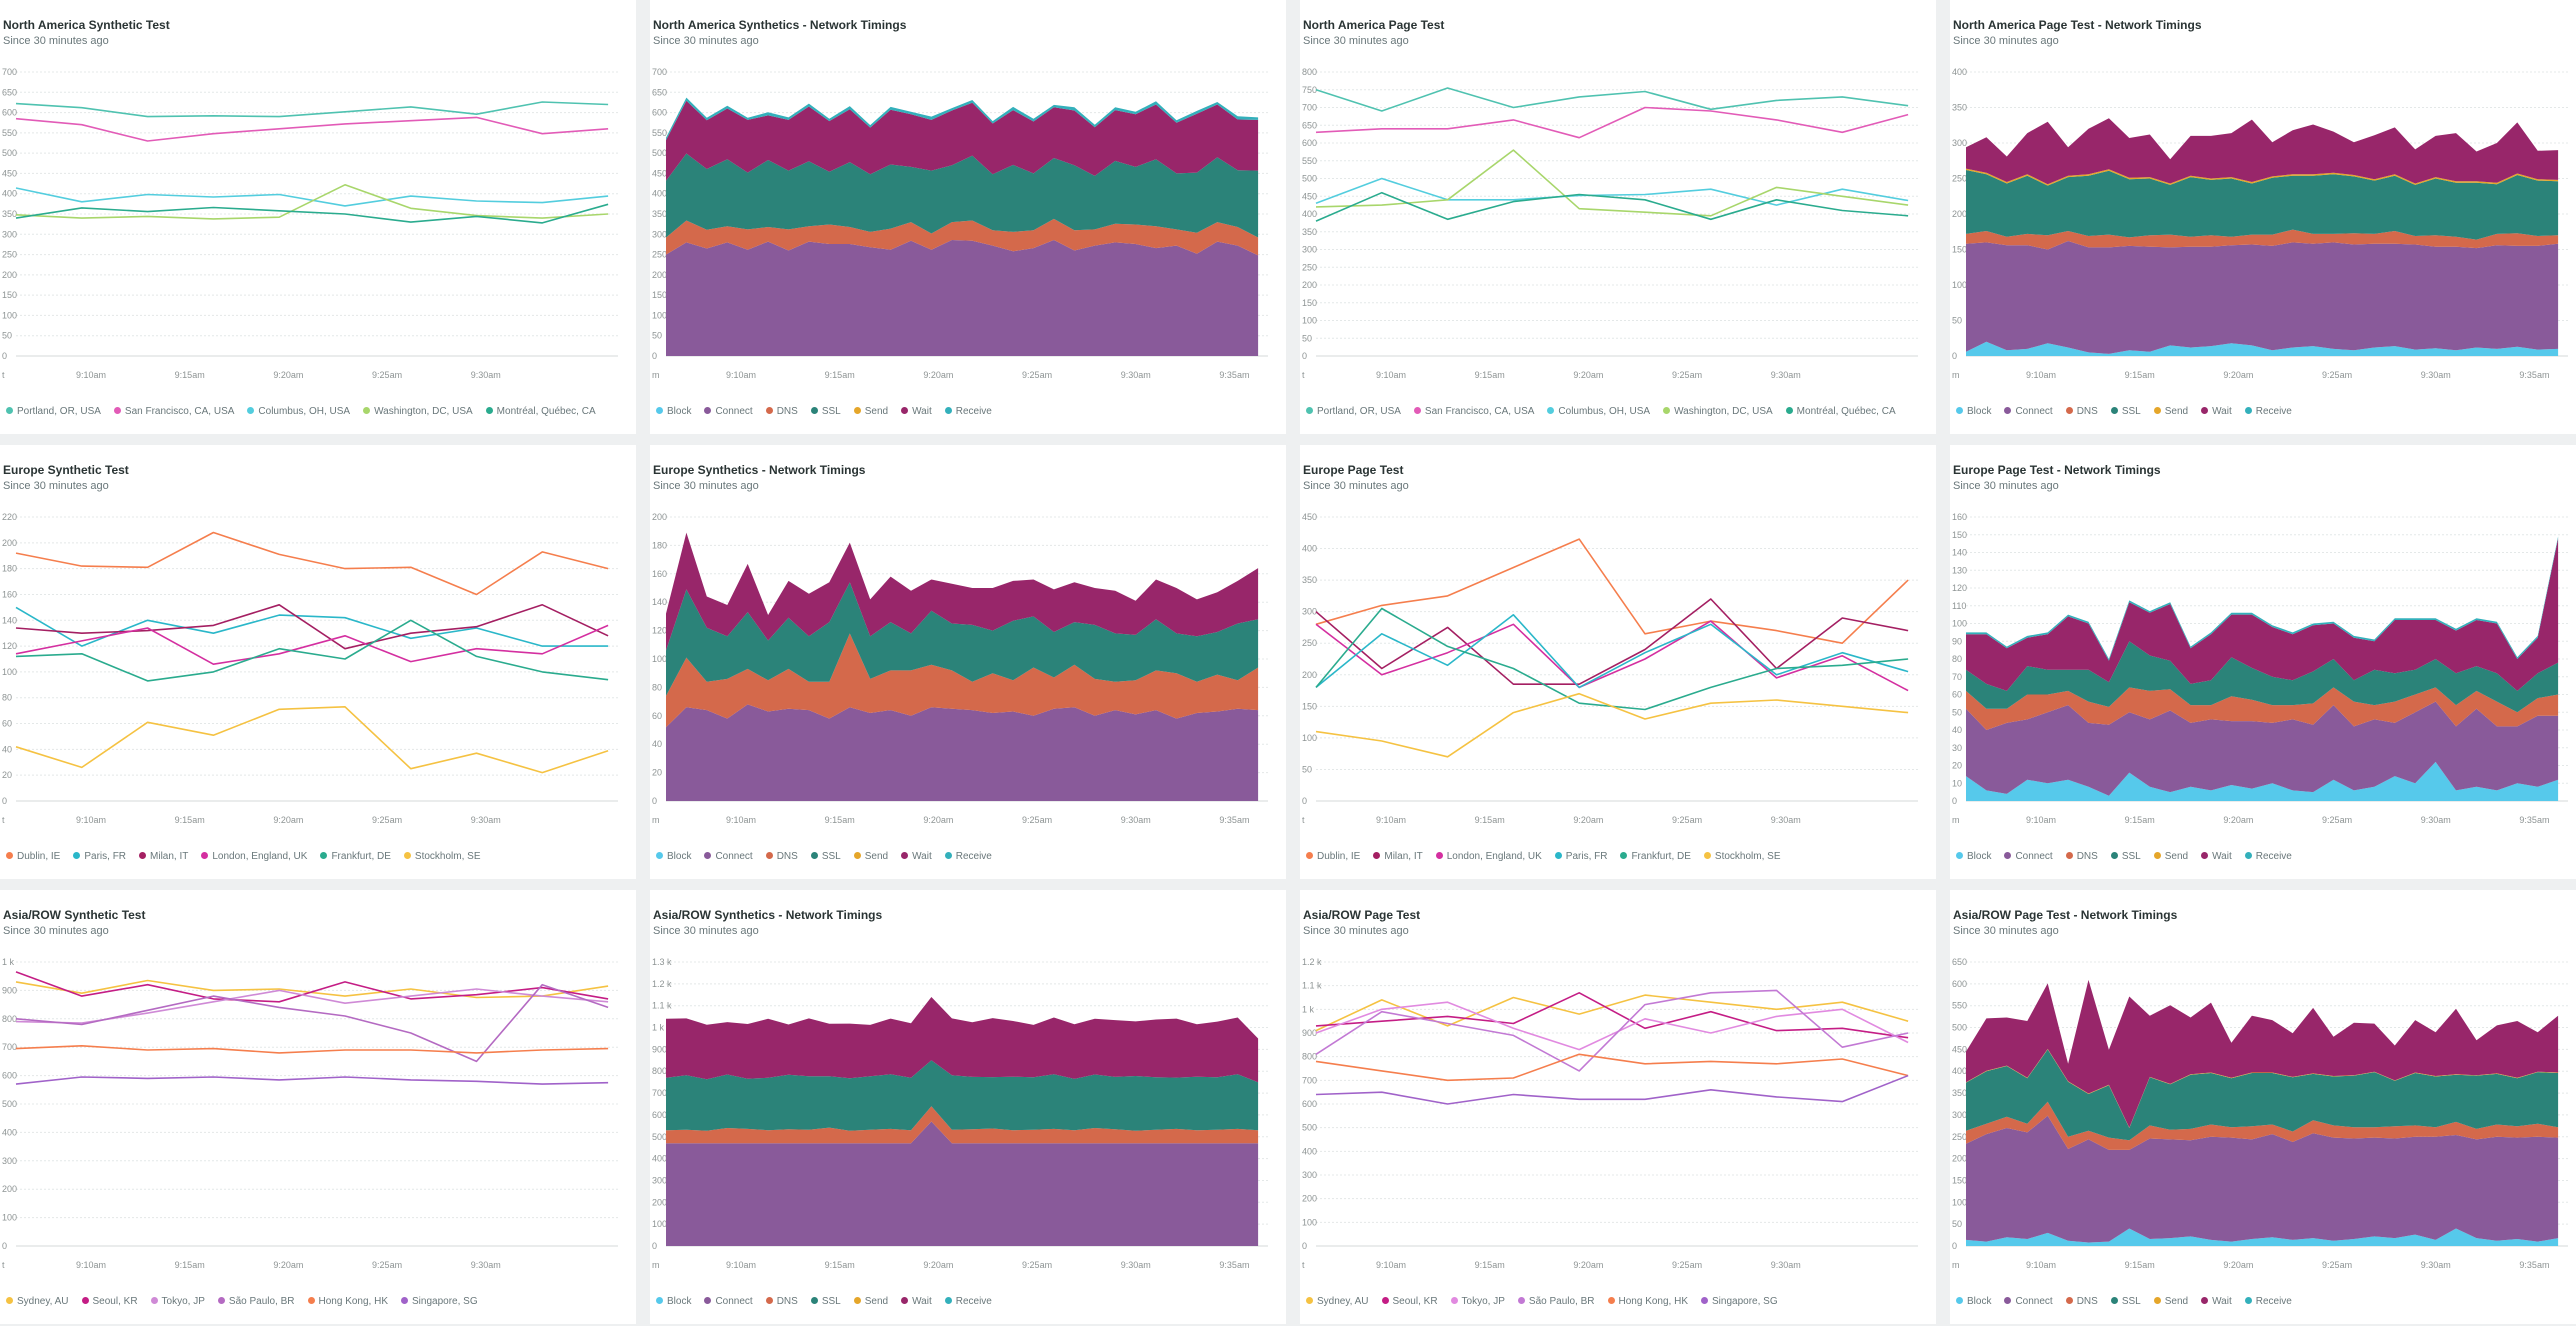 The height and width of the screenshot is (1326, 2576). I want to click on x-tick-label: 9:25am, so click(2337, 820).